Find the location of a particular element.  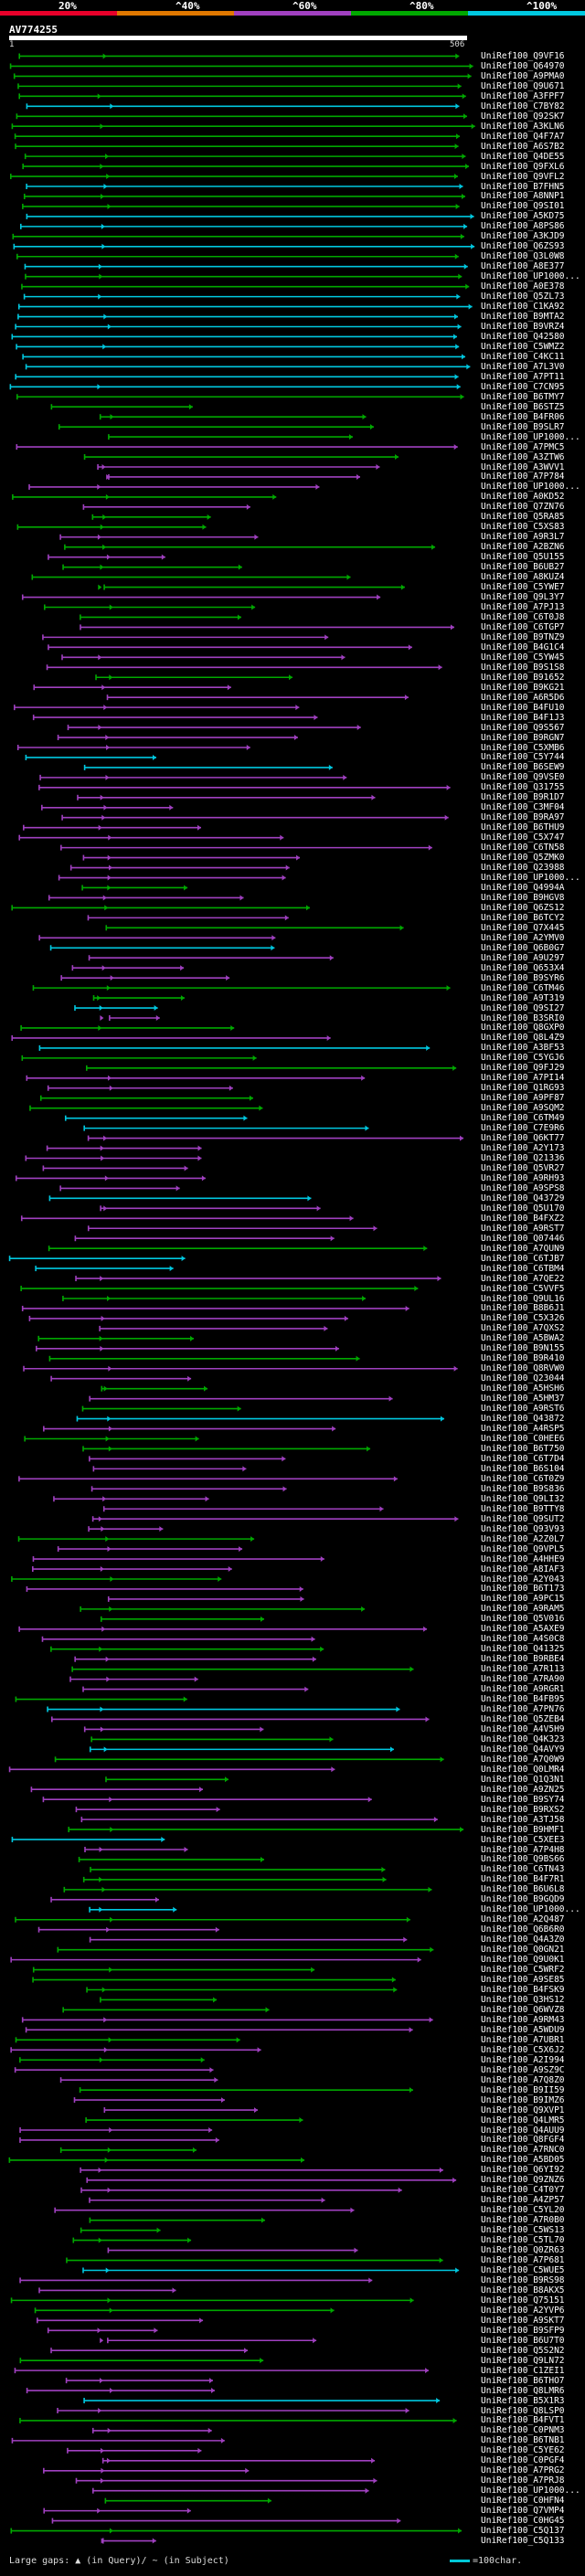

hit-label: UniRef100_Q6B0G7 is located at coordinates (523, 947).